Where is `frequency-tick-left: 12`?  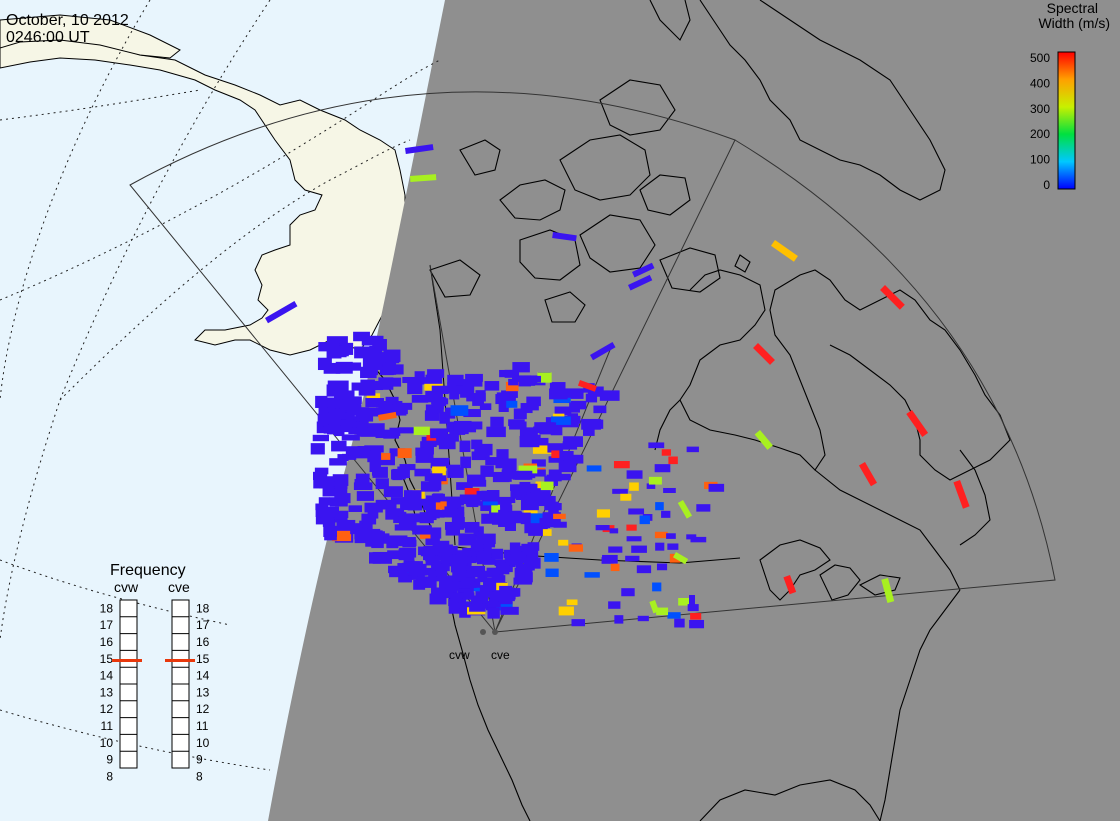 frequency-tick-left: 12 is located at coordinates (107, 709).